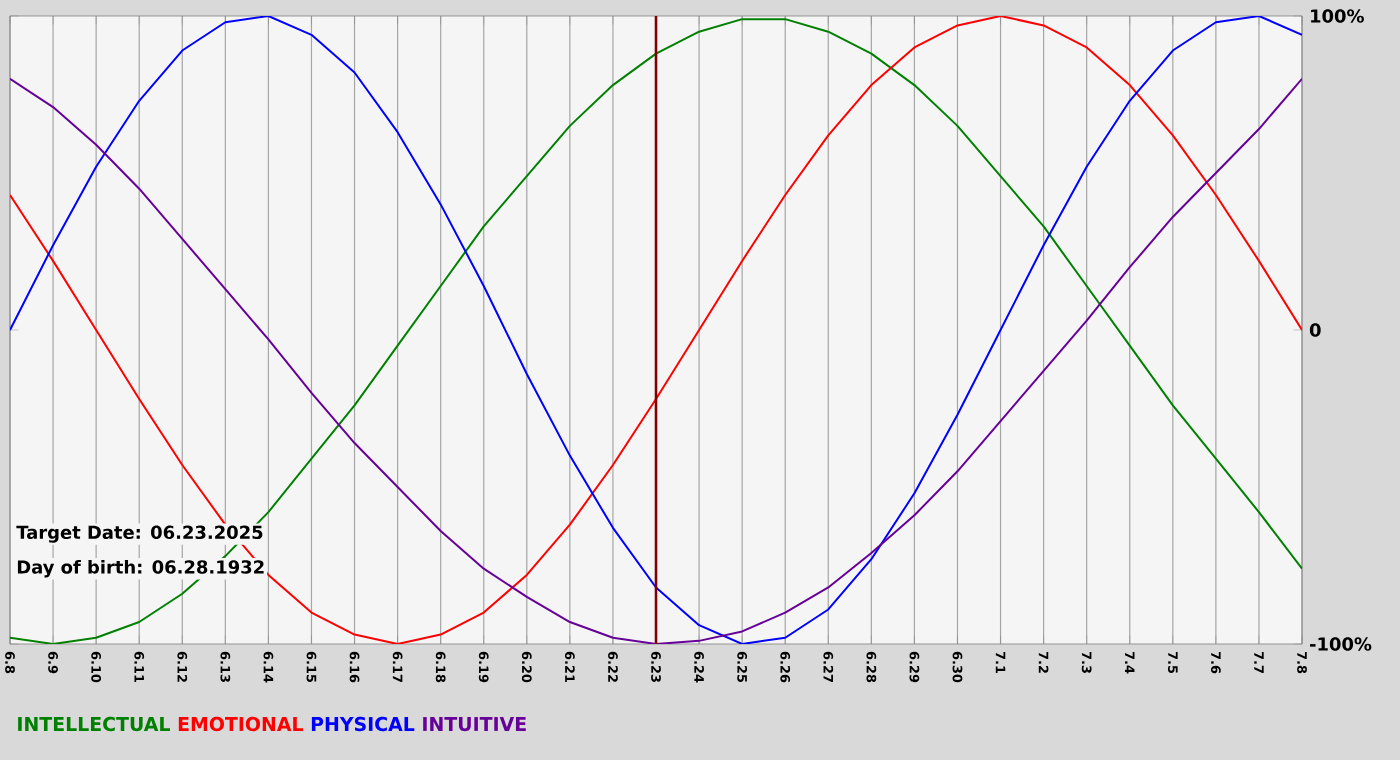 Image resolution: width=1400 pixels, height=760 pixels. Describe the element at coordinates (474, 724) in the screenshot. I see `text: INTUITIVE` at that location.